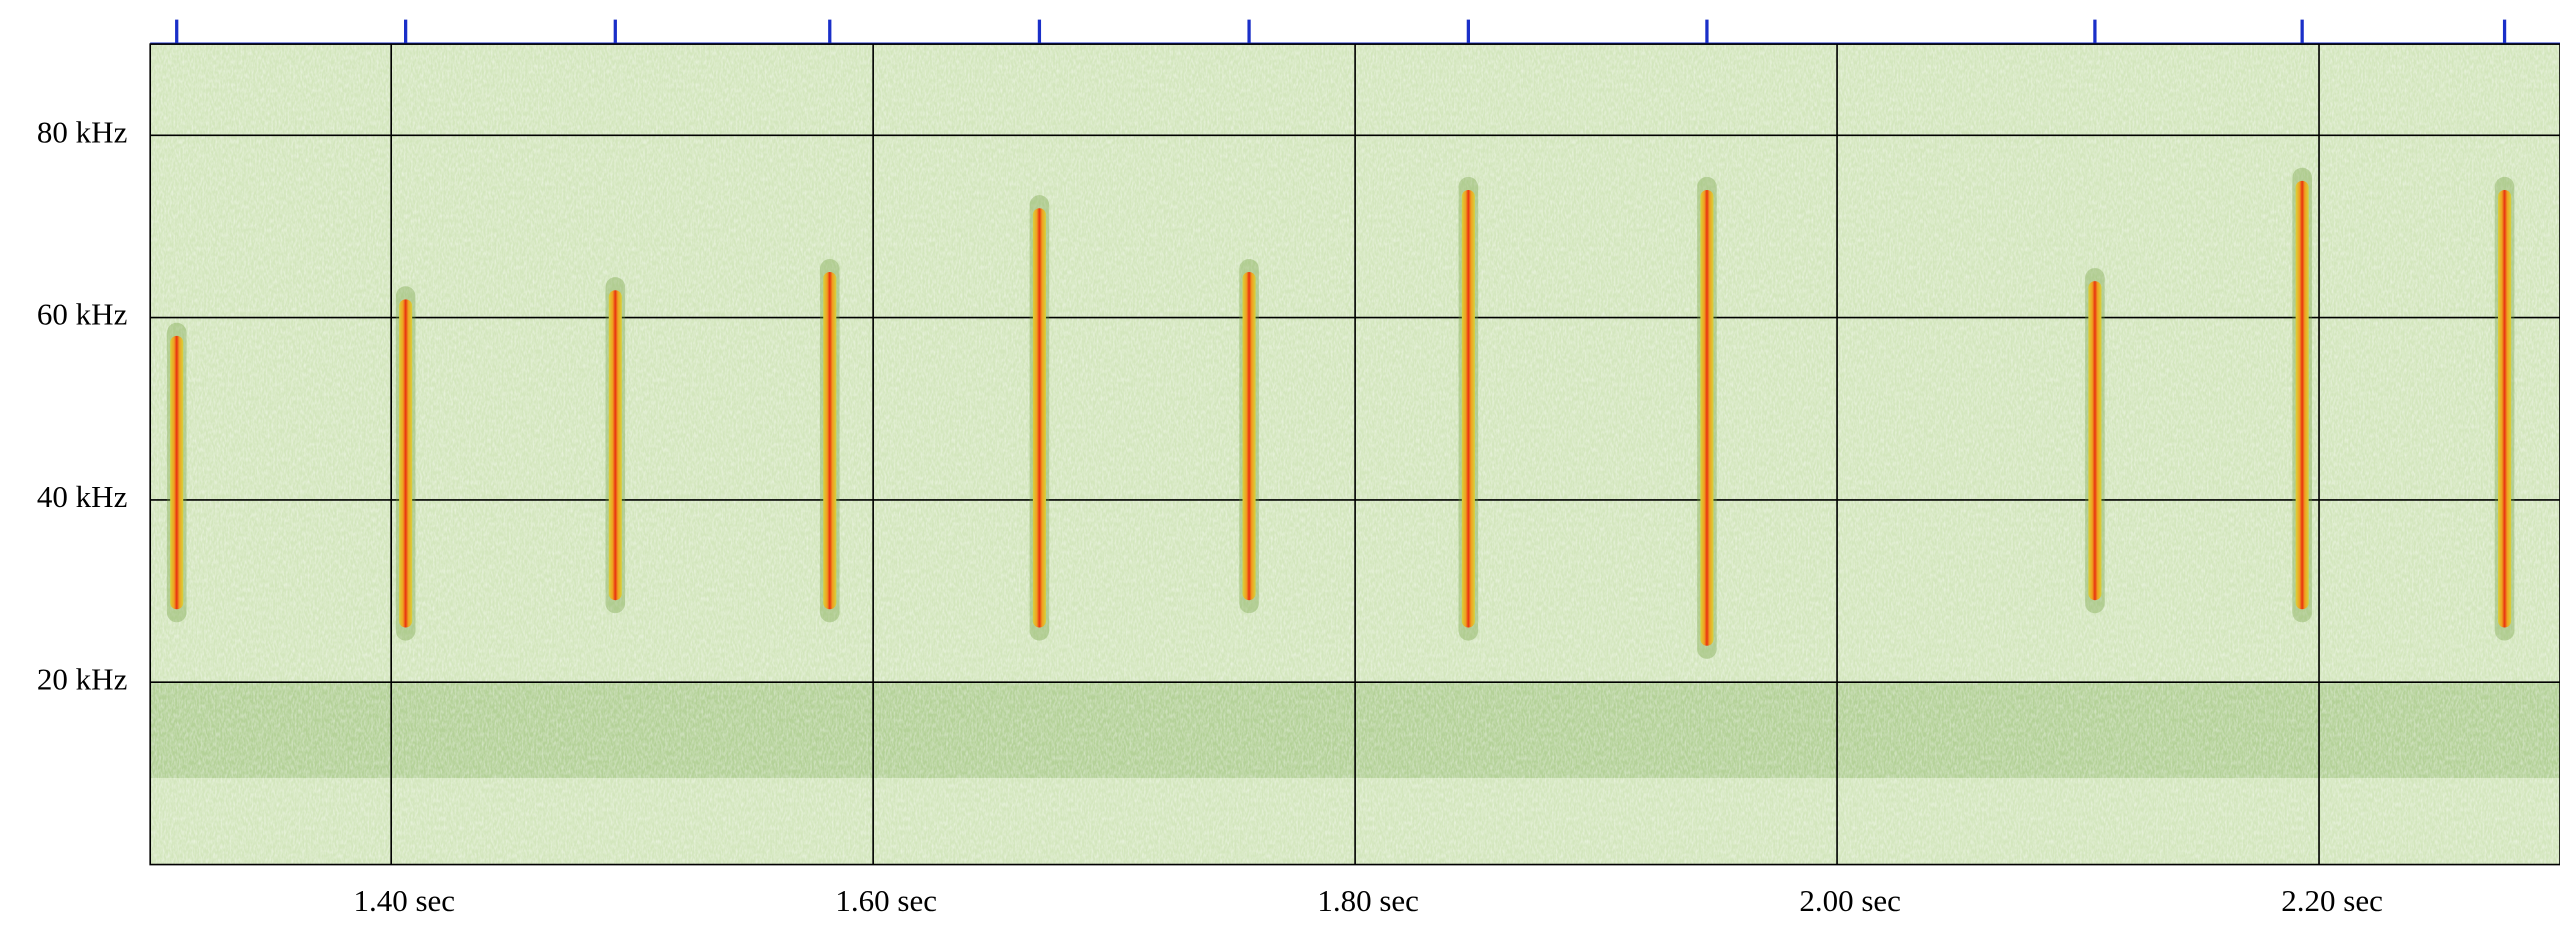  What do you see at coordinates (886, 900) in the screenshot?
I see `x-tick-label: 1.60 sec` at bounding box center [886, 900].